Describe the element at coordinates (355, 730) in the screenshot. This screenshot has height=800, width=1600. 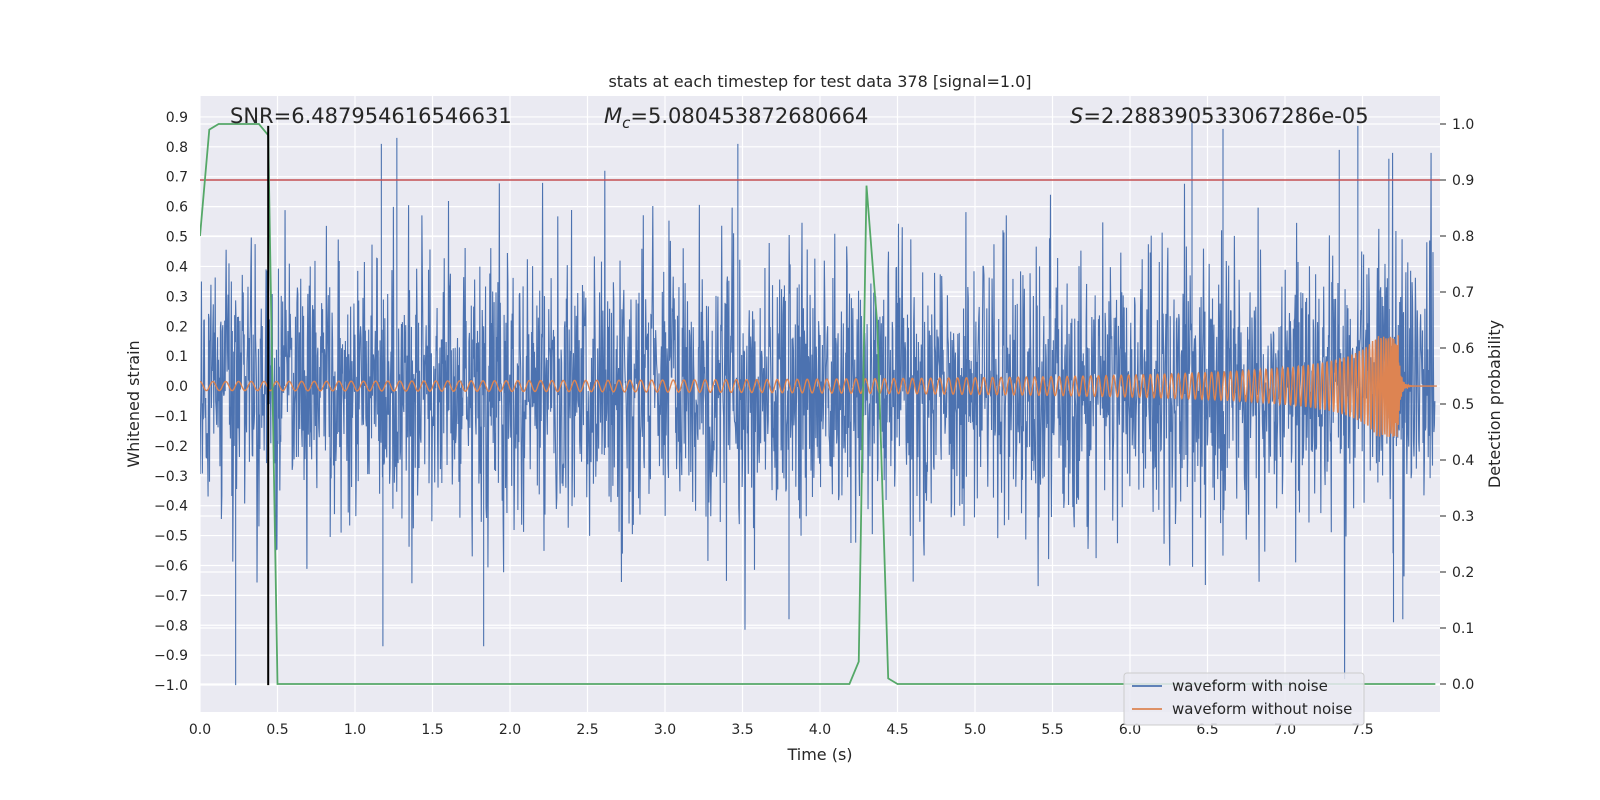
I see `x-tick-label-2: 1.0` at that location.